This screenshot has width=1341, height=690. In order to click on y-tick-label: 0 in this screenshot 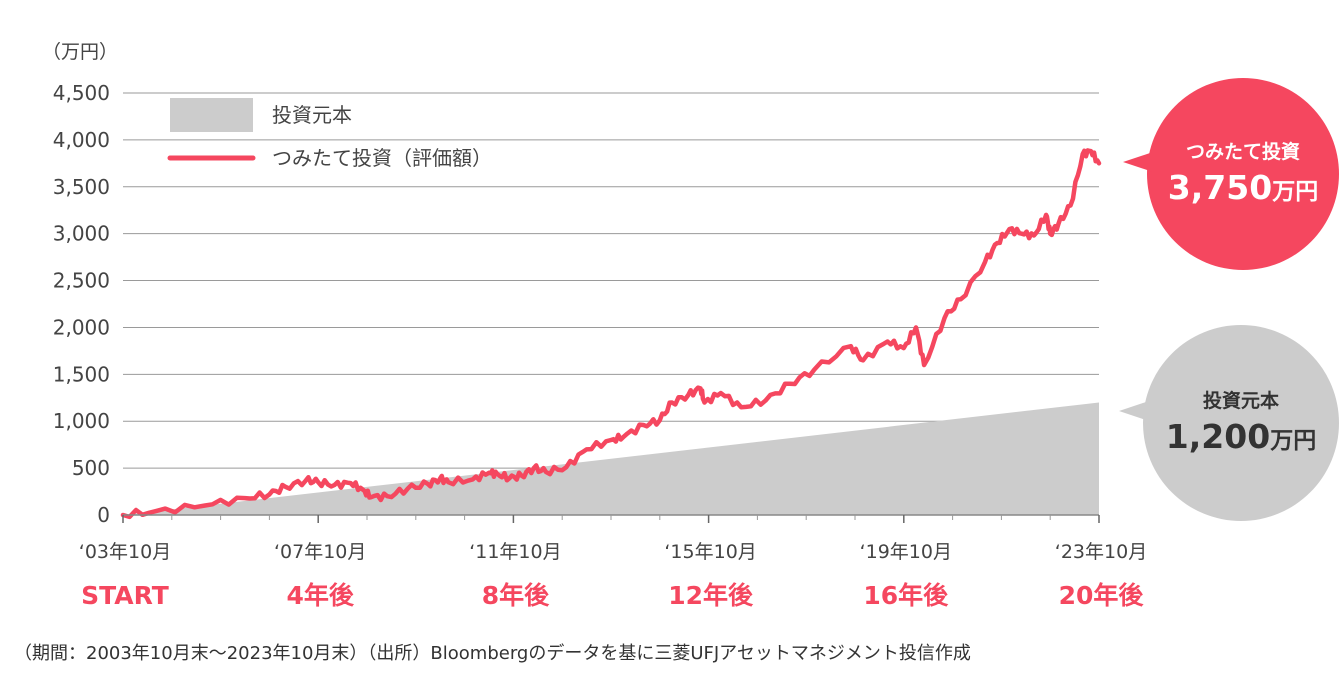, I will do `click(103, 515)`.